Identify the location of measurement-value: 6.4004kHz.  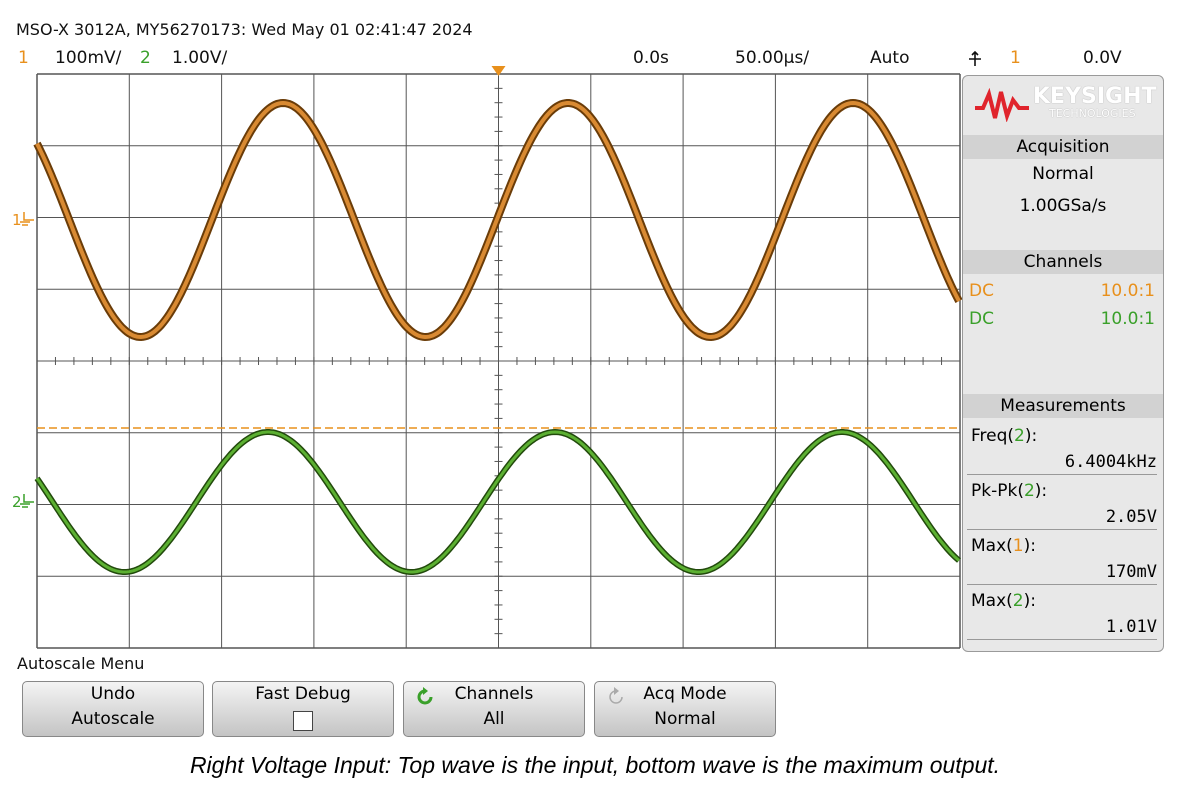
(1062, 462).